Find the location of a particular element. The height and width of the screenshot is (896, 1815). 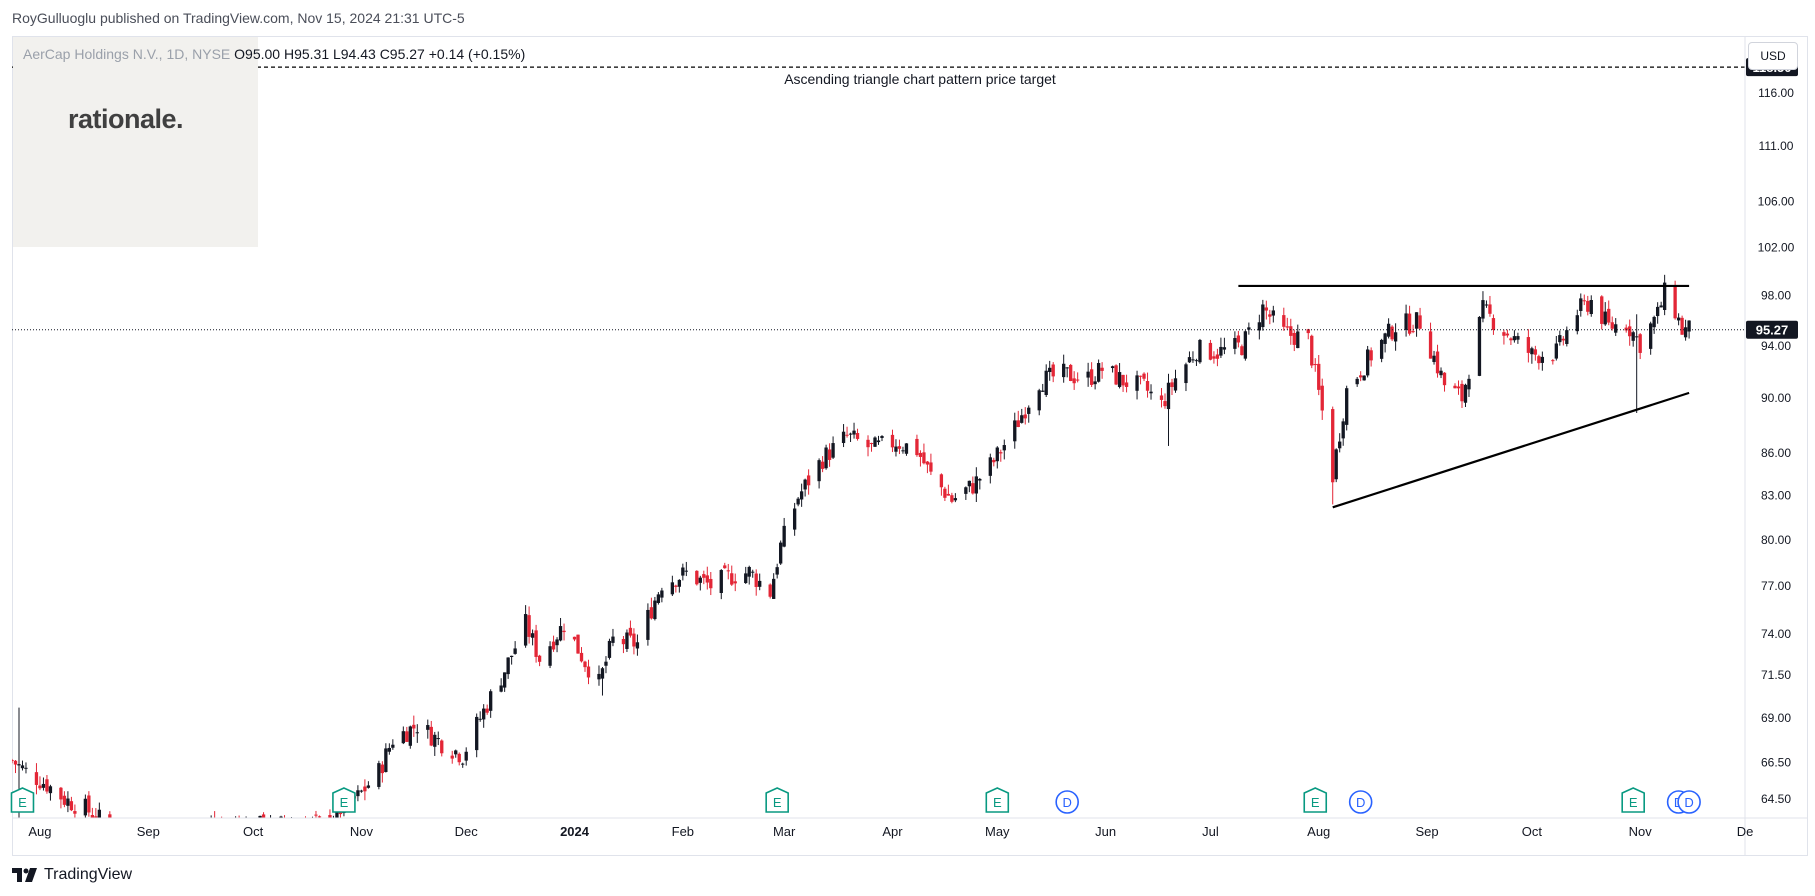

currency-unit-button: USD is located at coordinates (1773, 56).